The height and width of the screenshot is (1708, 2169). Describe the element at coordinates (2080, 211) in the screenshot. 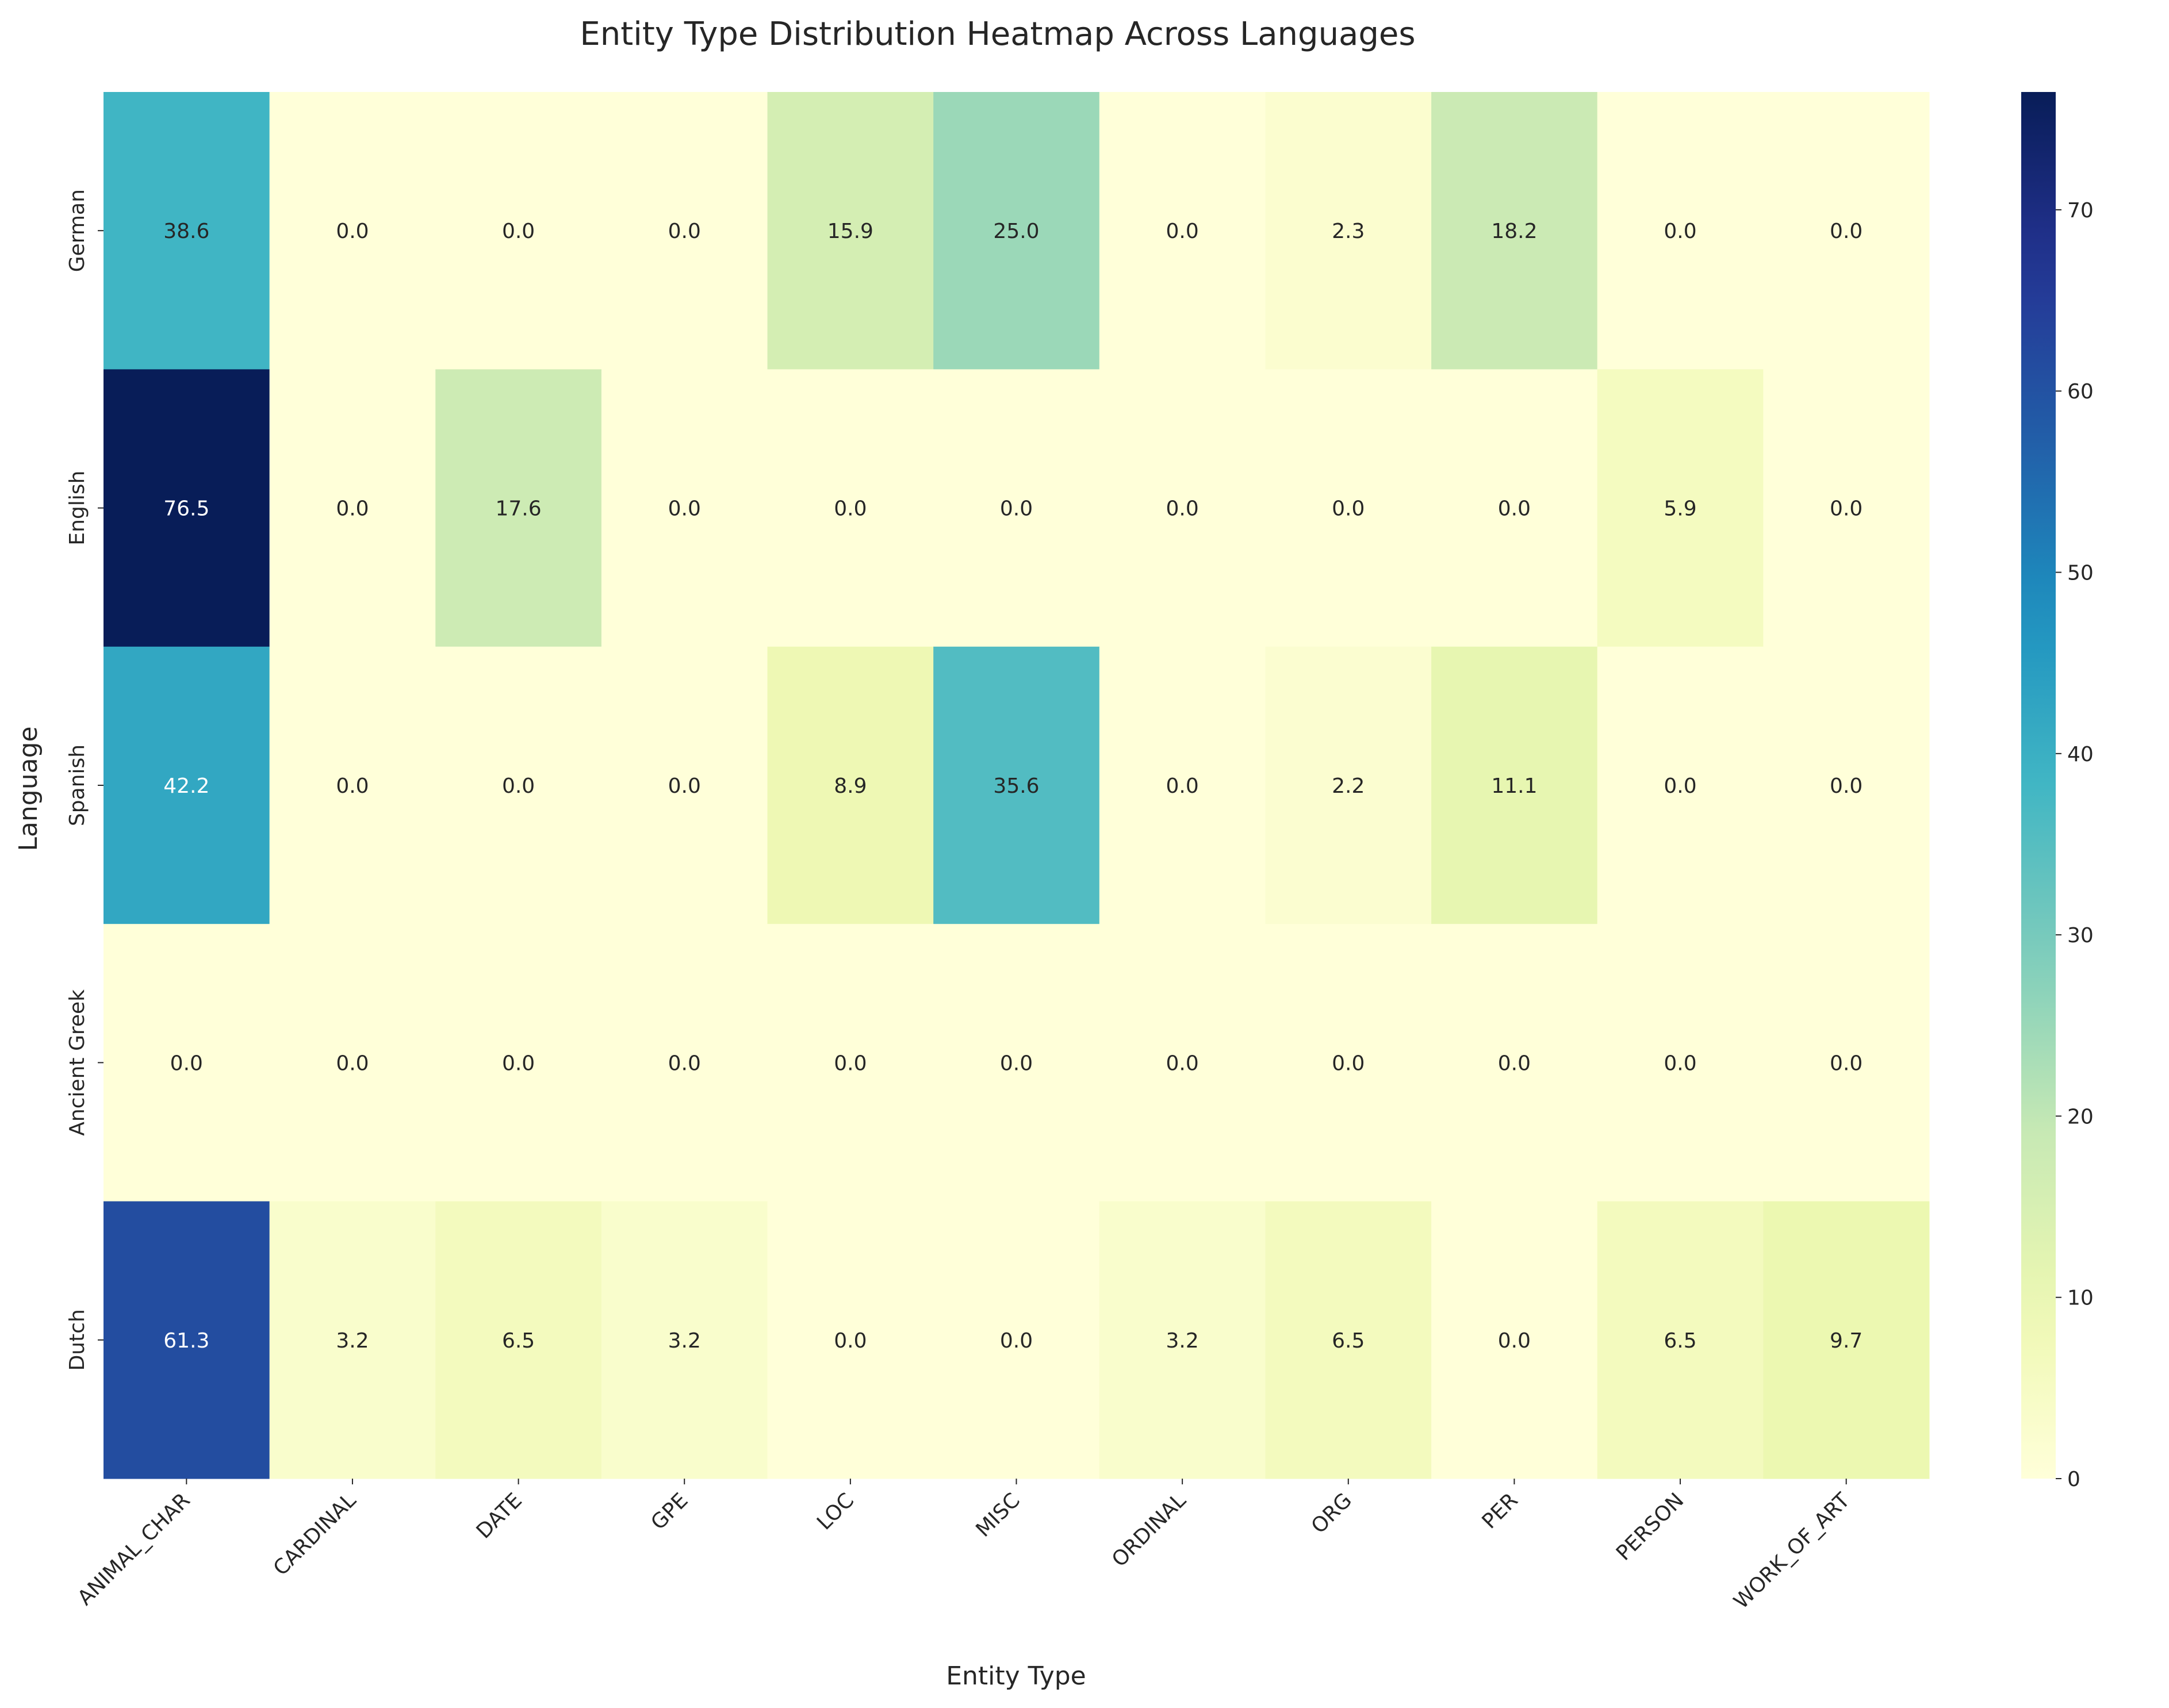

I see `colorbar-tick-label: 70` at that location.